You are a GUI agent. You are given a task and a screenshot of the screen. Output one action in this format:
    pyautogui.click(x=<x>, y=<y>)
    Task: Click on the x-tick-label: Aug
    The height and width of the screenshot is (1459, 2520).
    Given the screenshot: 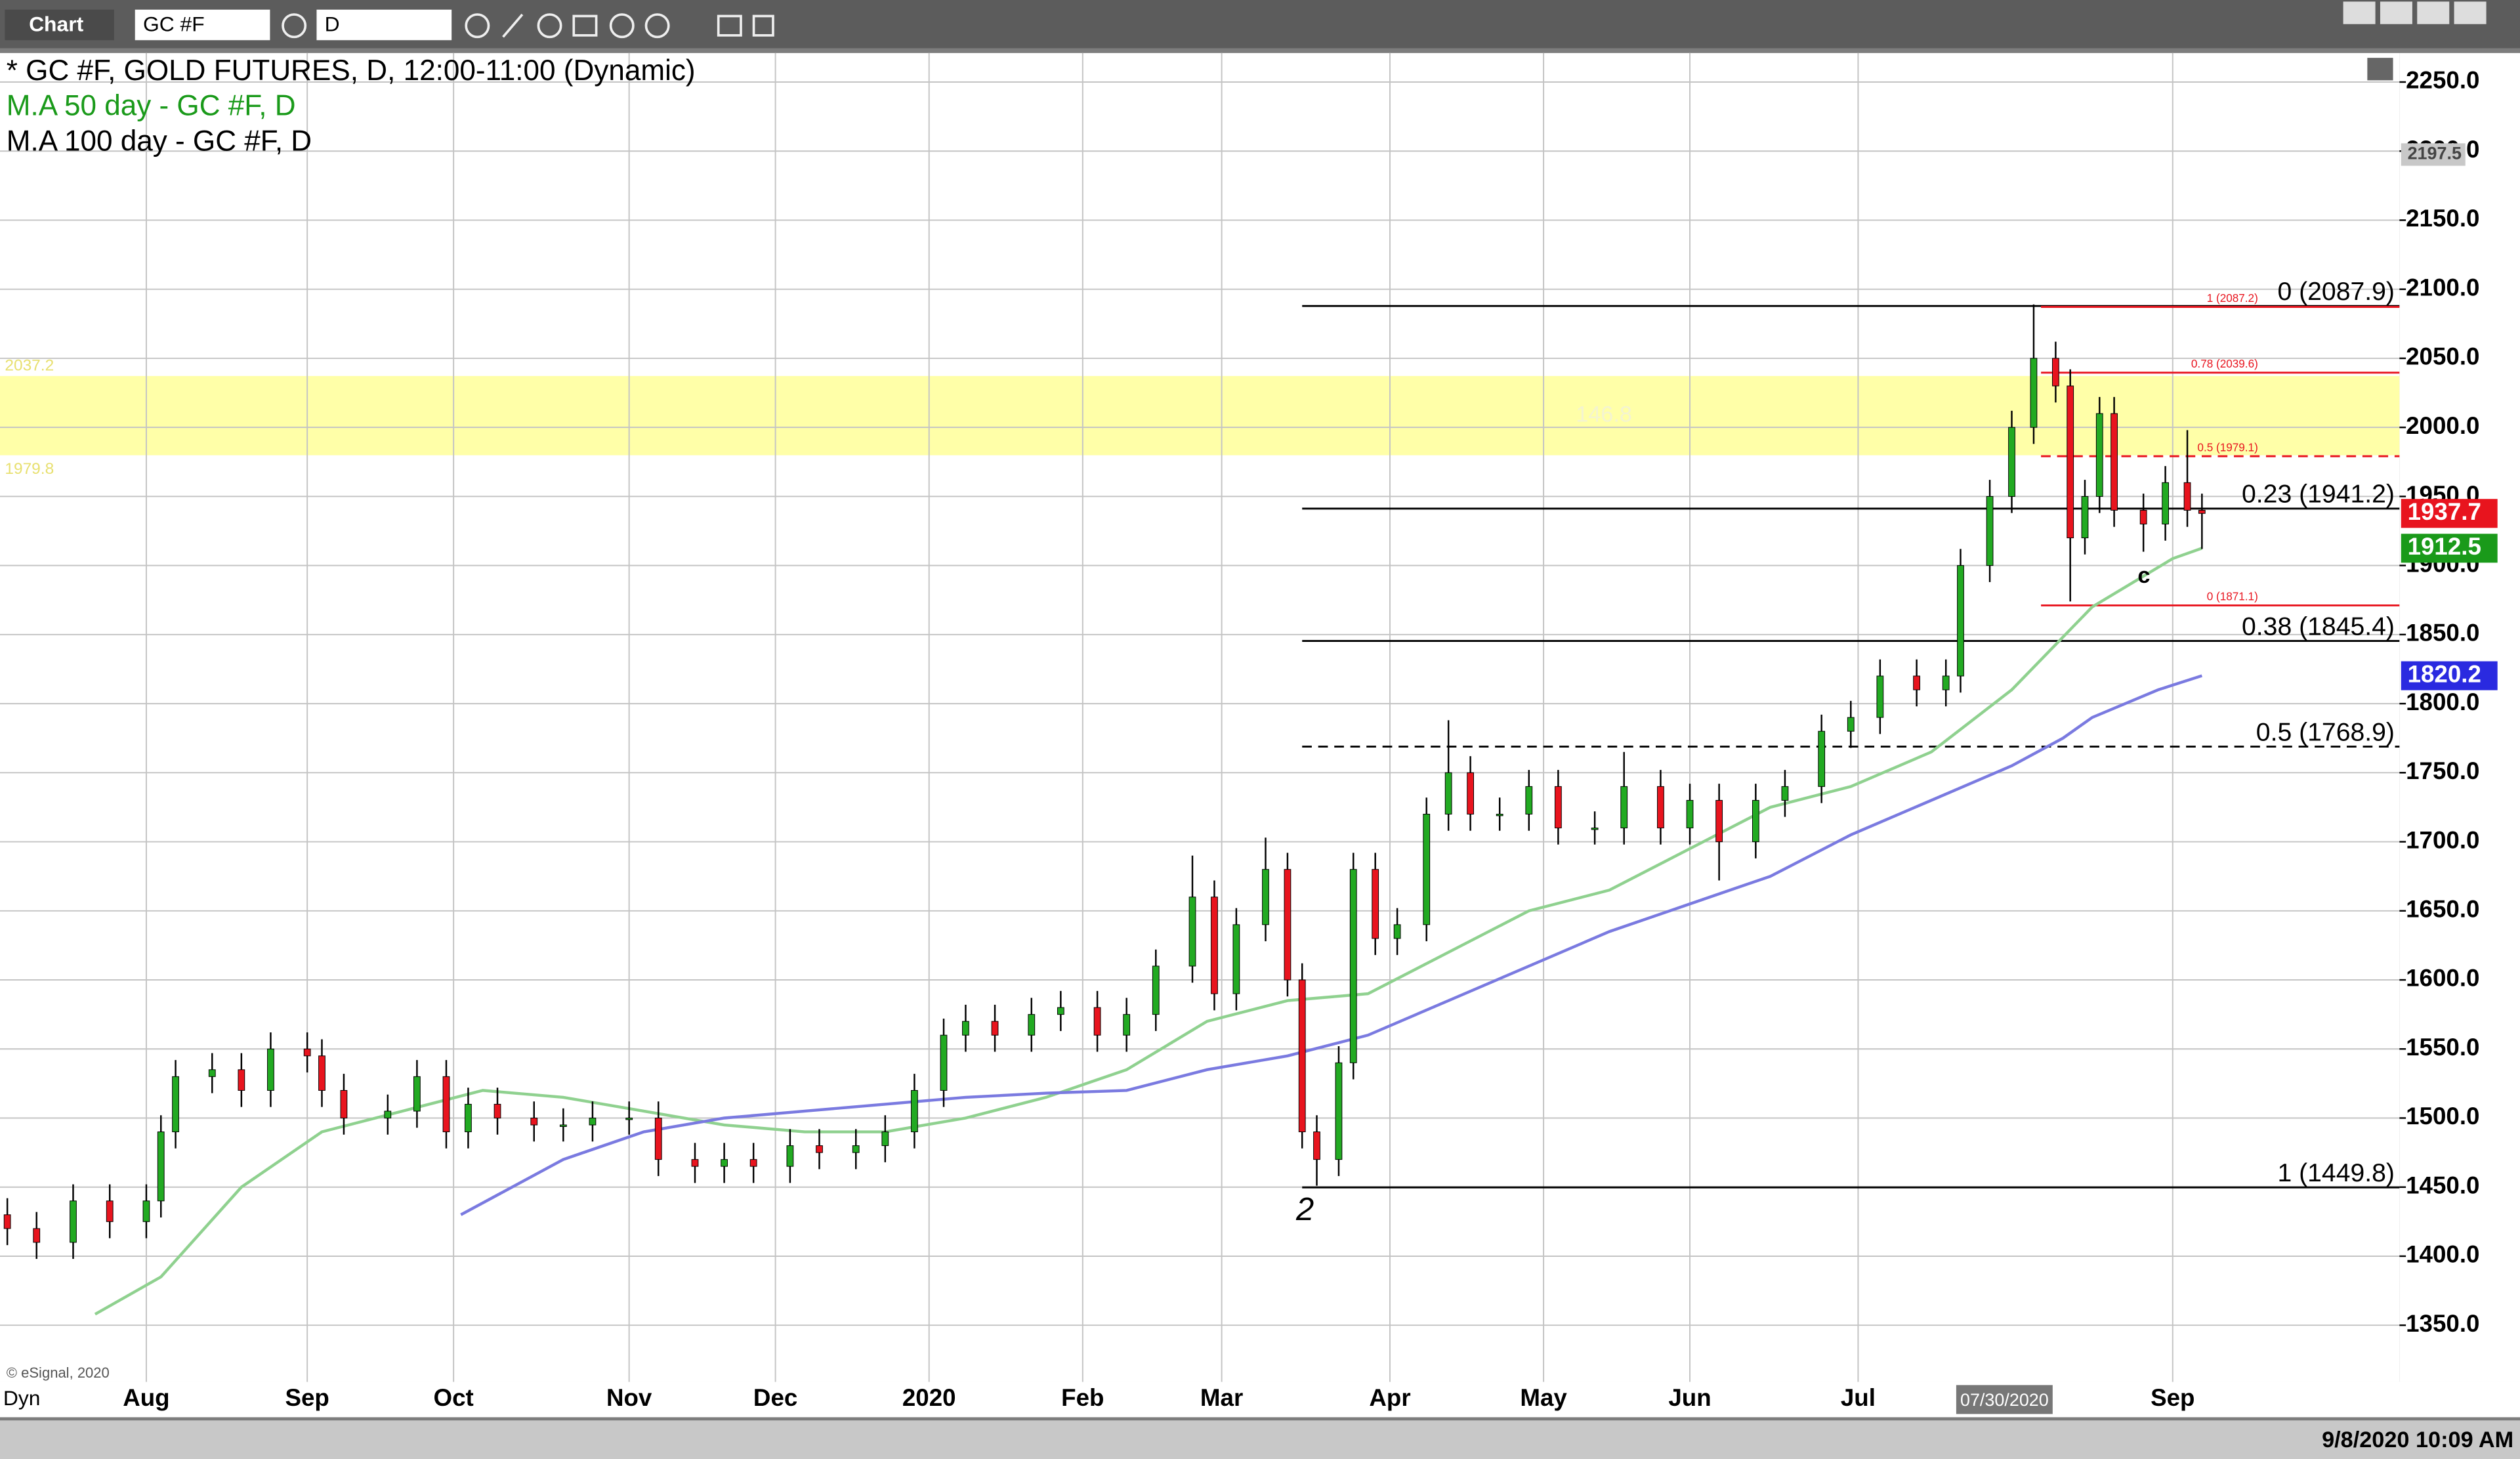 What is the action you would take?
    pyautogui.click(x=146, y=1397)
    